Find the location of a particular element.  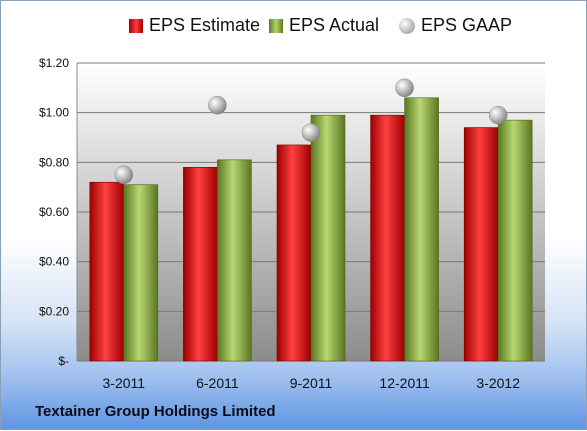

x-tick-label: 9-2011 is located at coordinates (311, 383).